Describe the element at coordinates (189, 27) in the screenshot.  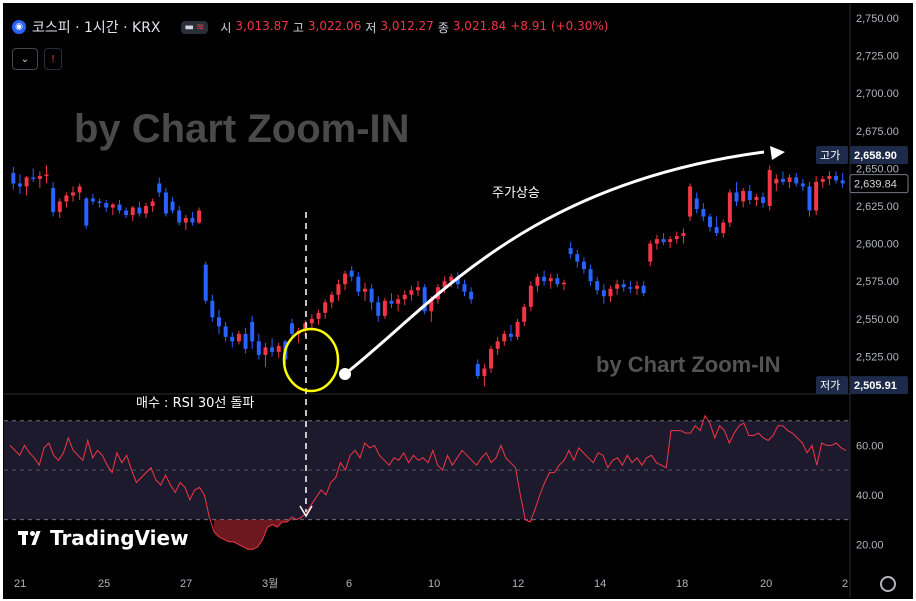
I see `minus-icon: ▬` at that location.